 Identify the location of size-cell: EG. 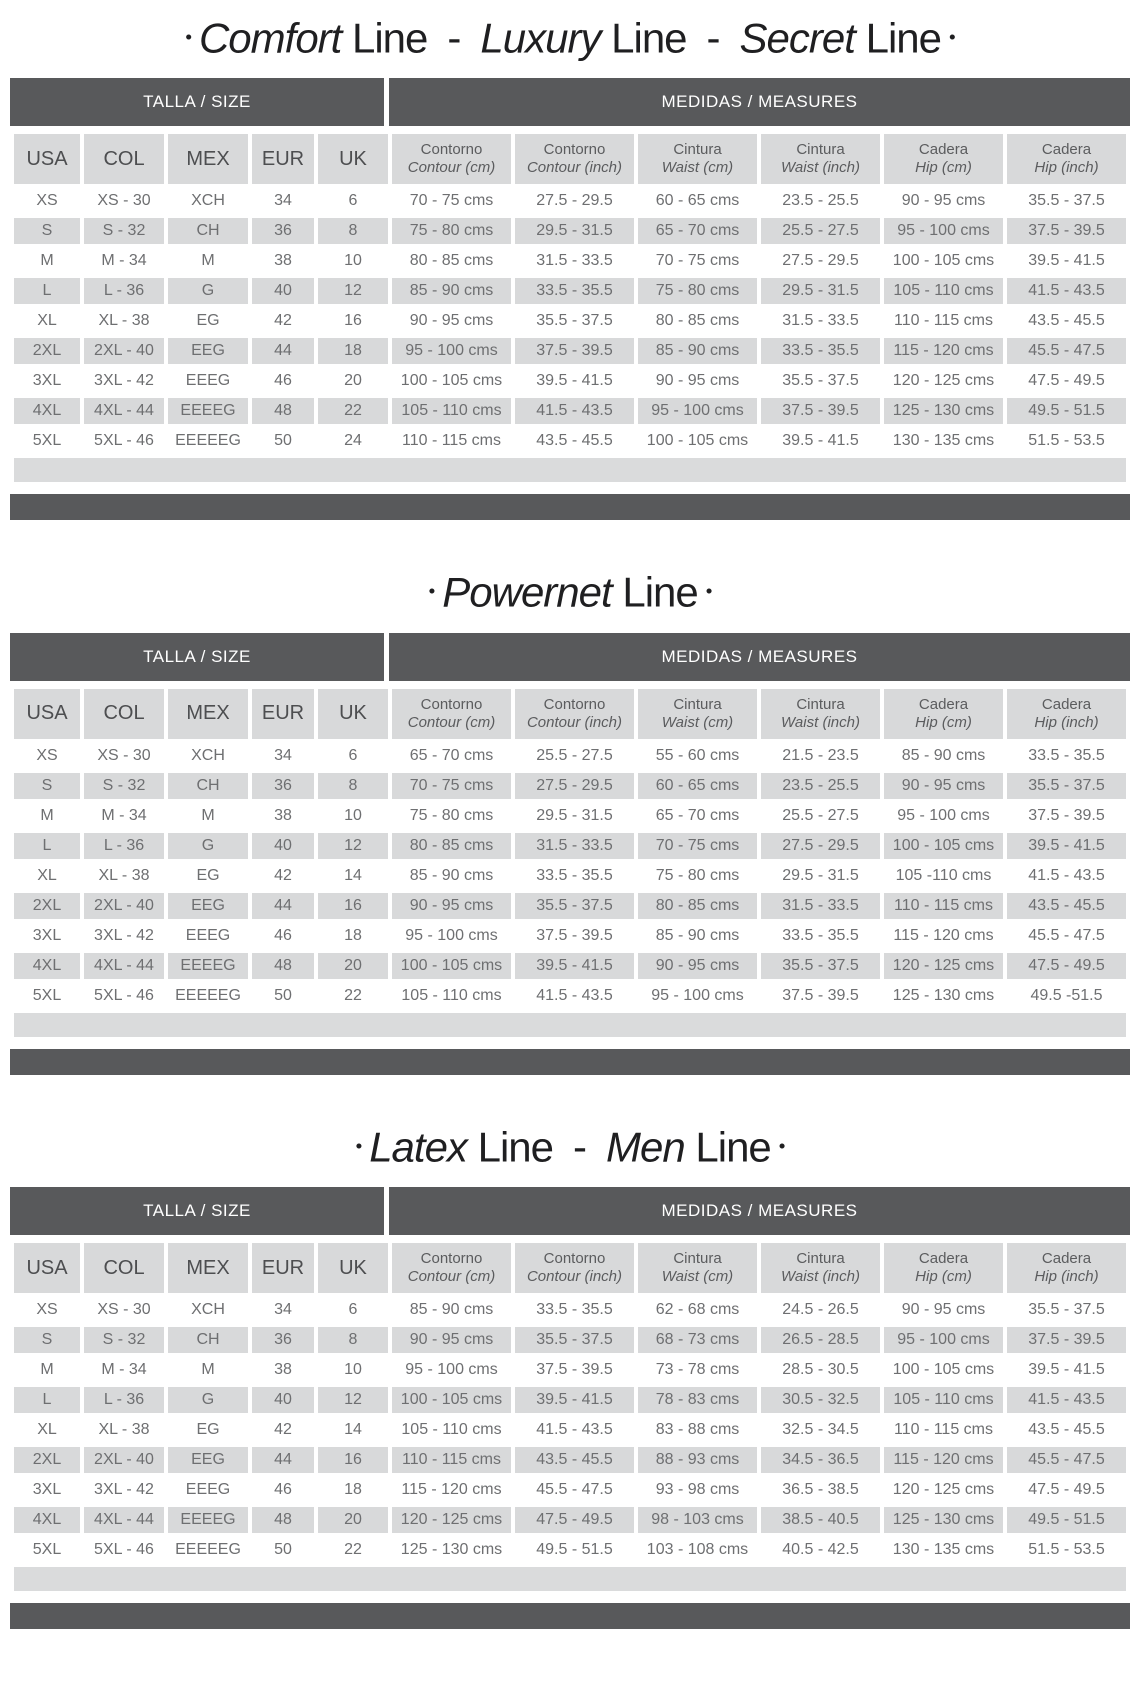
(208, 1430).